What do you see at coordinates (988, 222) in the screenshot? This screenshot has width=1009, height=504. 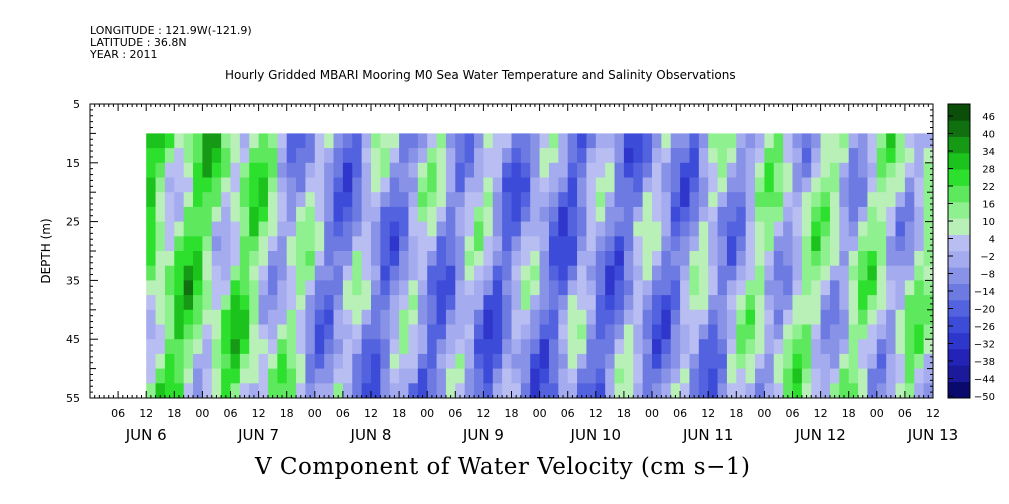 I see `colorbar-label: 10` at bounding box center [988, 222].